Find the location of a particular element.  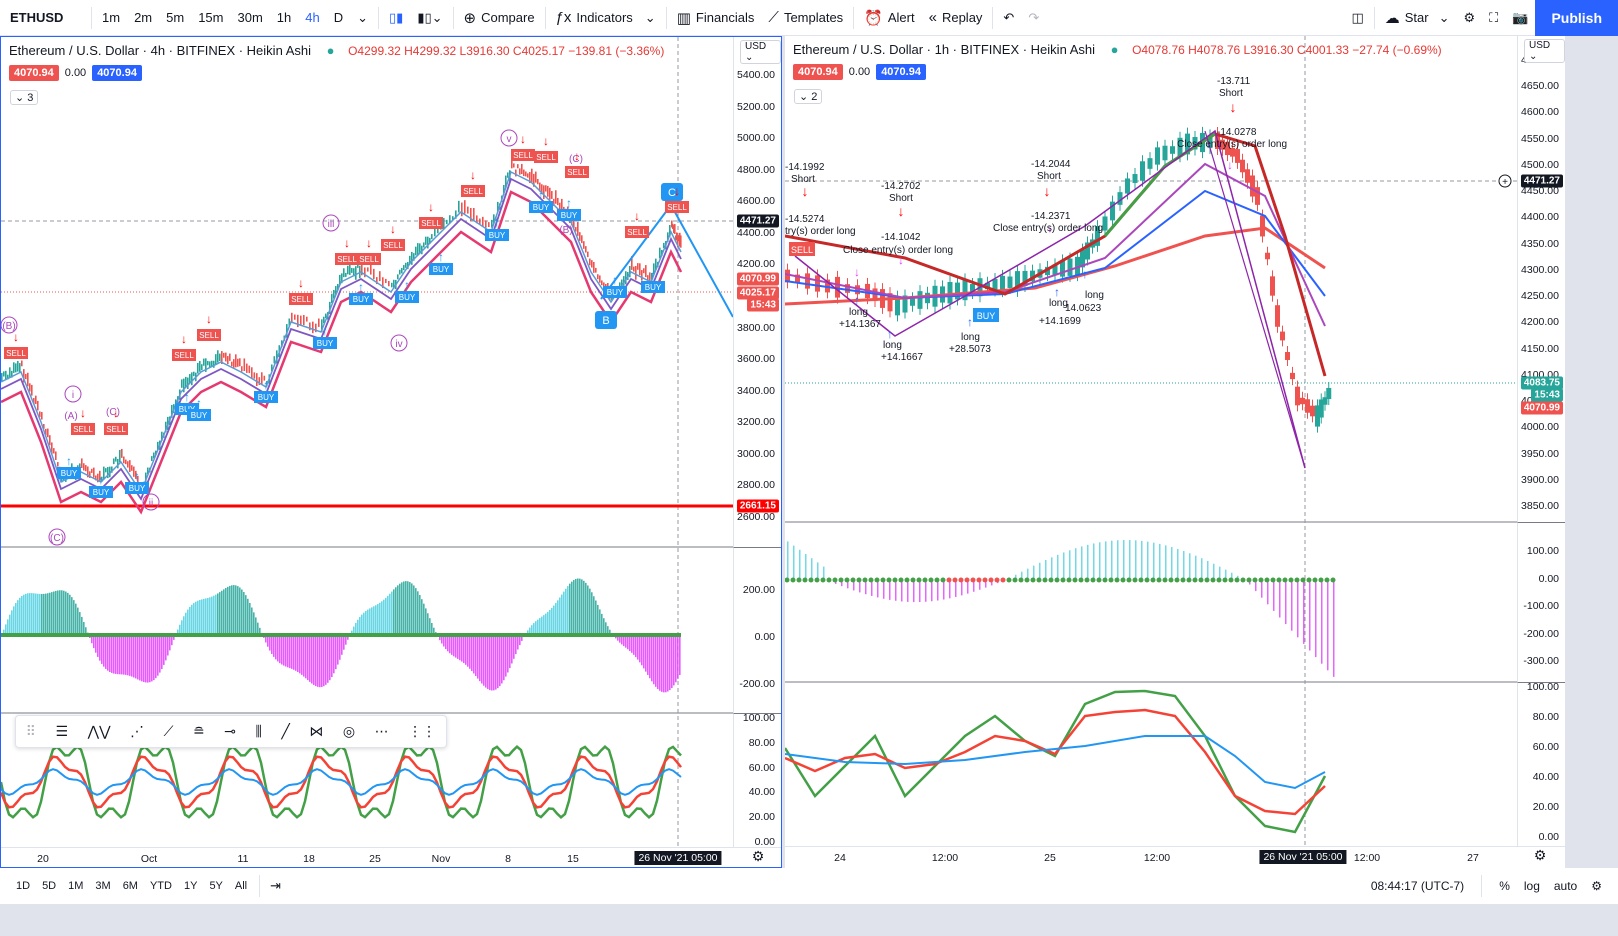

indicators-button: ƒx Indicators ⌄ is located at coordinates (606, 18).